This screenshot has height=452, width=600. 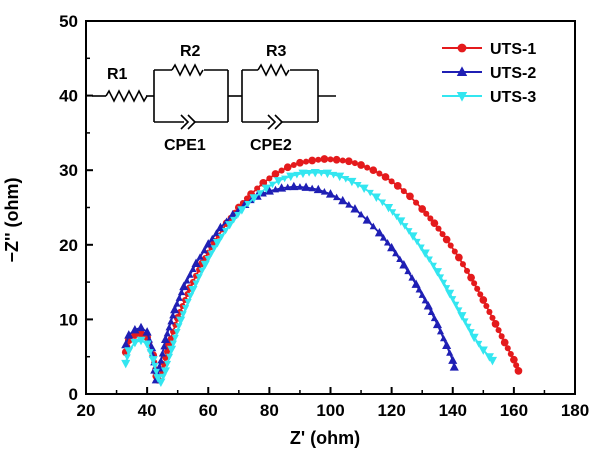 What do you see at coordinates (489, 73) in the screenshot?
I see `legend-item-uts-2: UTS-2` at bounding box center [489, 73].